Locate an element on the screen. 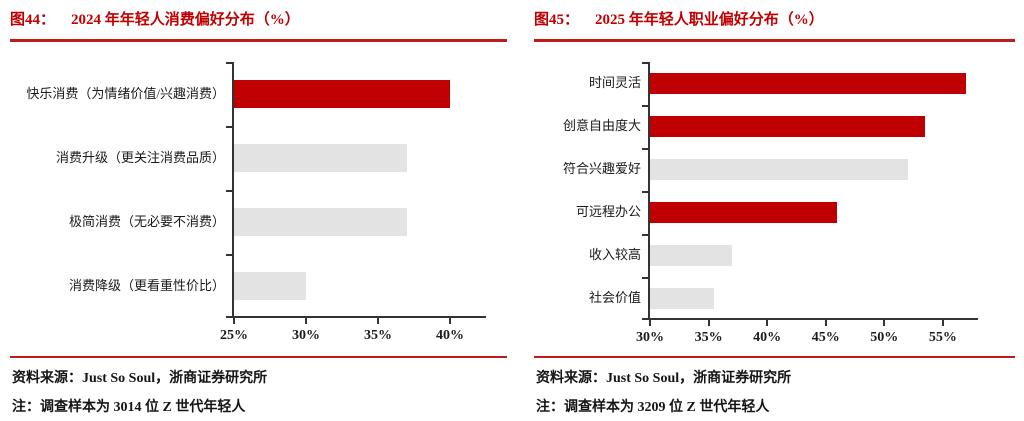 The image size is (1024, 421). category-label: 消费降级（更看重性价比） is located at coordinates (146, 285).